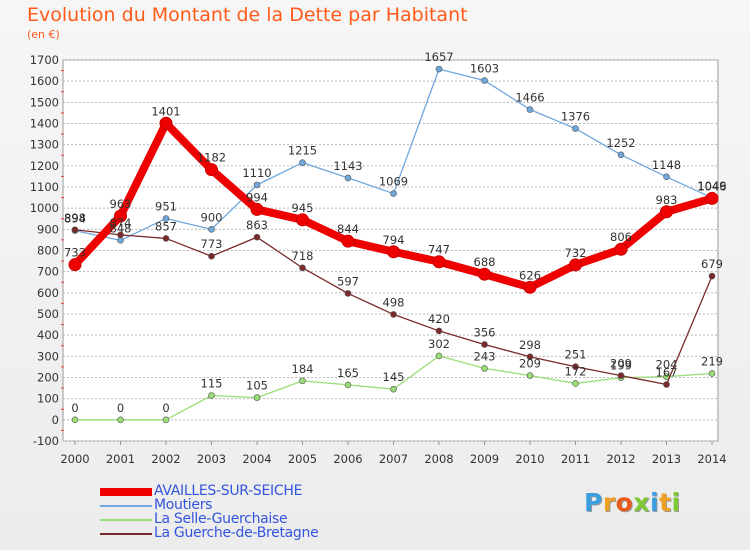  What do you see at coordinates (43, 34) in the screenshot?
I see `chart-unit: (en €)` at bounding box center [43, 34].